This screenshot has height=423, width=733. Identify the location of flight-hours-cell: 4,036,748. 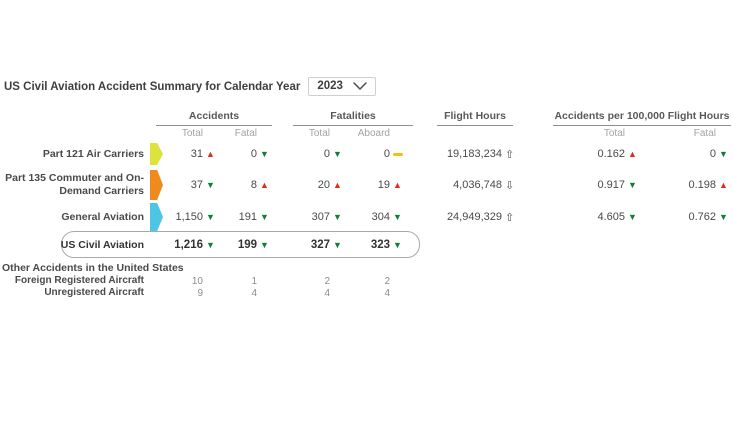
(461, 185).